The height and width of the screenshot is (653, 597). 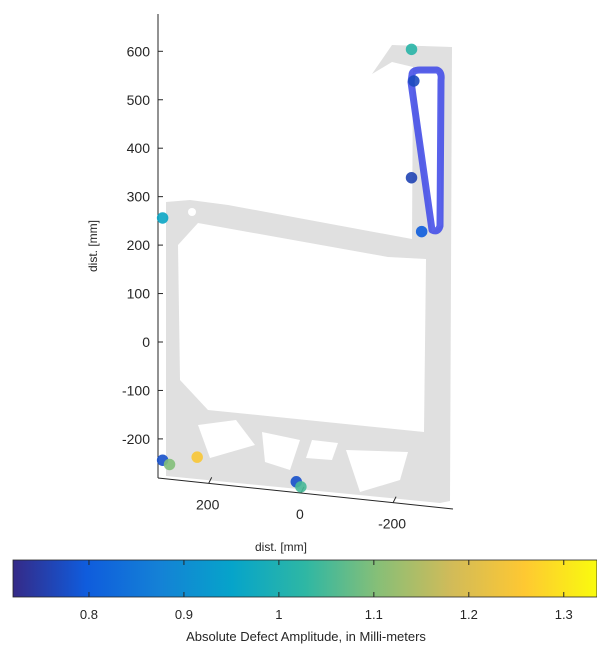 I want to click on y-axis-ticks: 600 500 400 300 200 100 0 -100 -200, so click(x=142, y=245).